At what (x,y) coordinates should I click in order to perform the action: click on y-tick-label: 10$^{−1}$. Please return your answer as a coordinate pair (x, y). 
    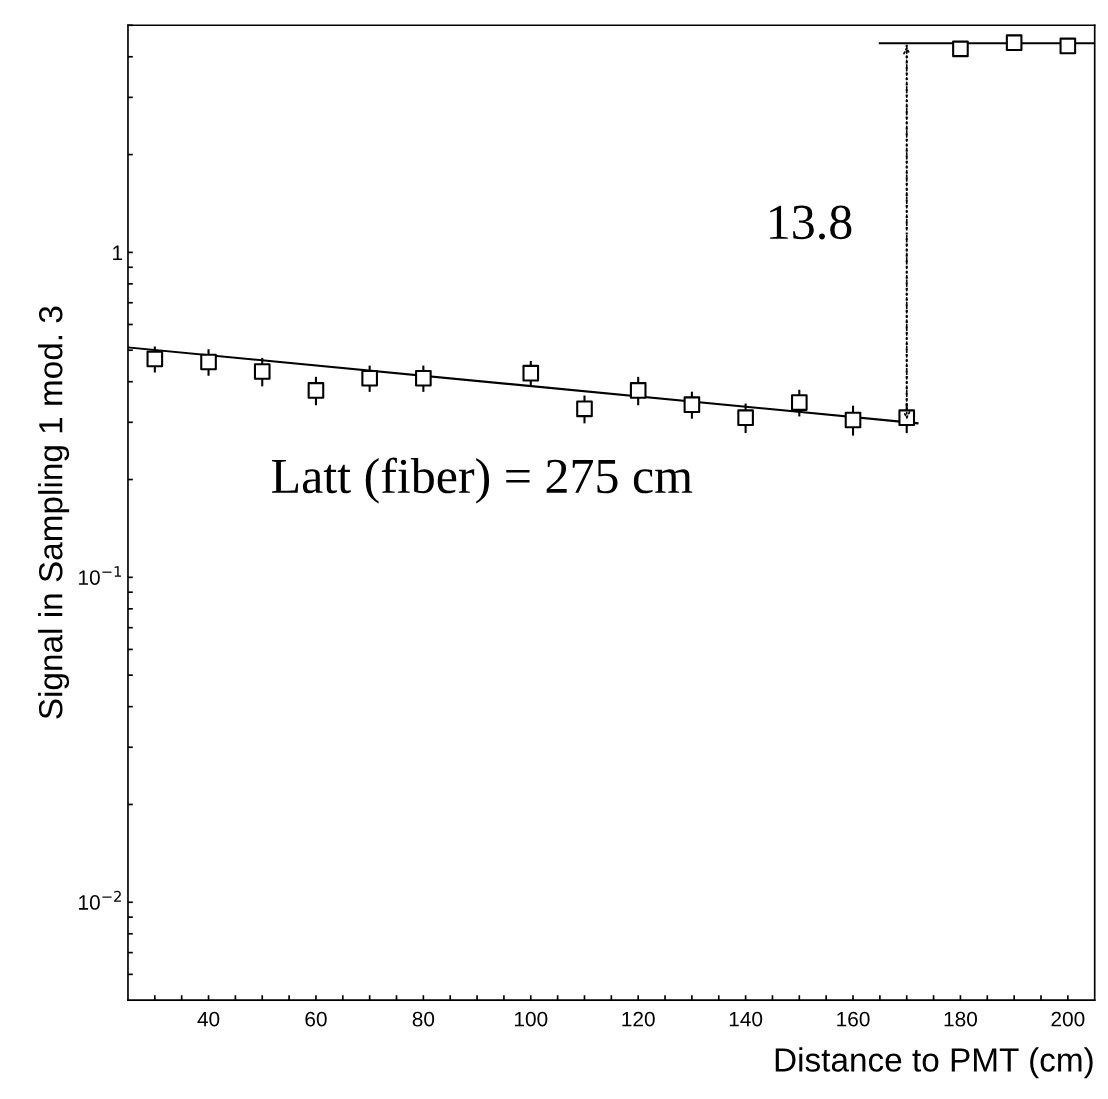
    Looking at the image, I should click on (100, 575).